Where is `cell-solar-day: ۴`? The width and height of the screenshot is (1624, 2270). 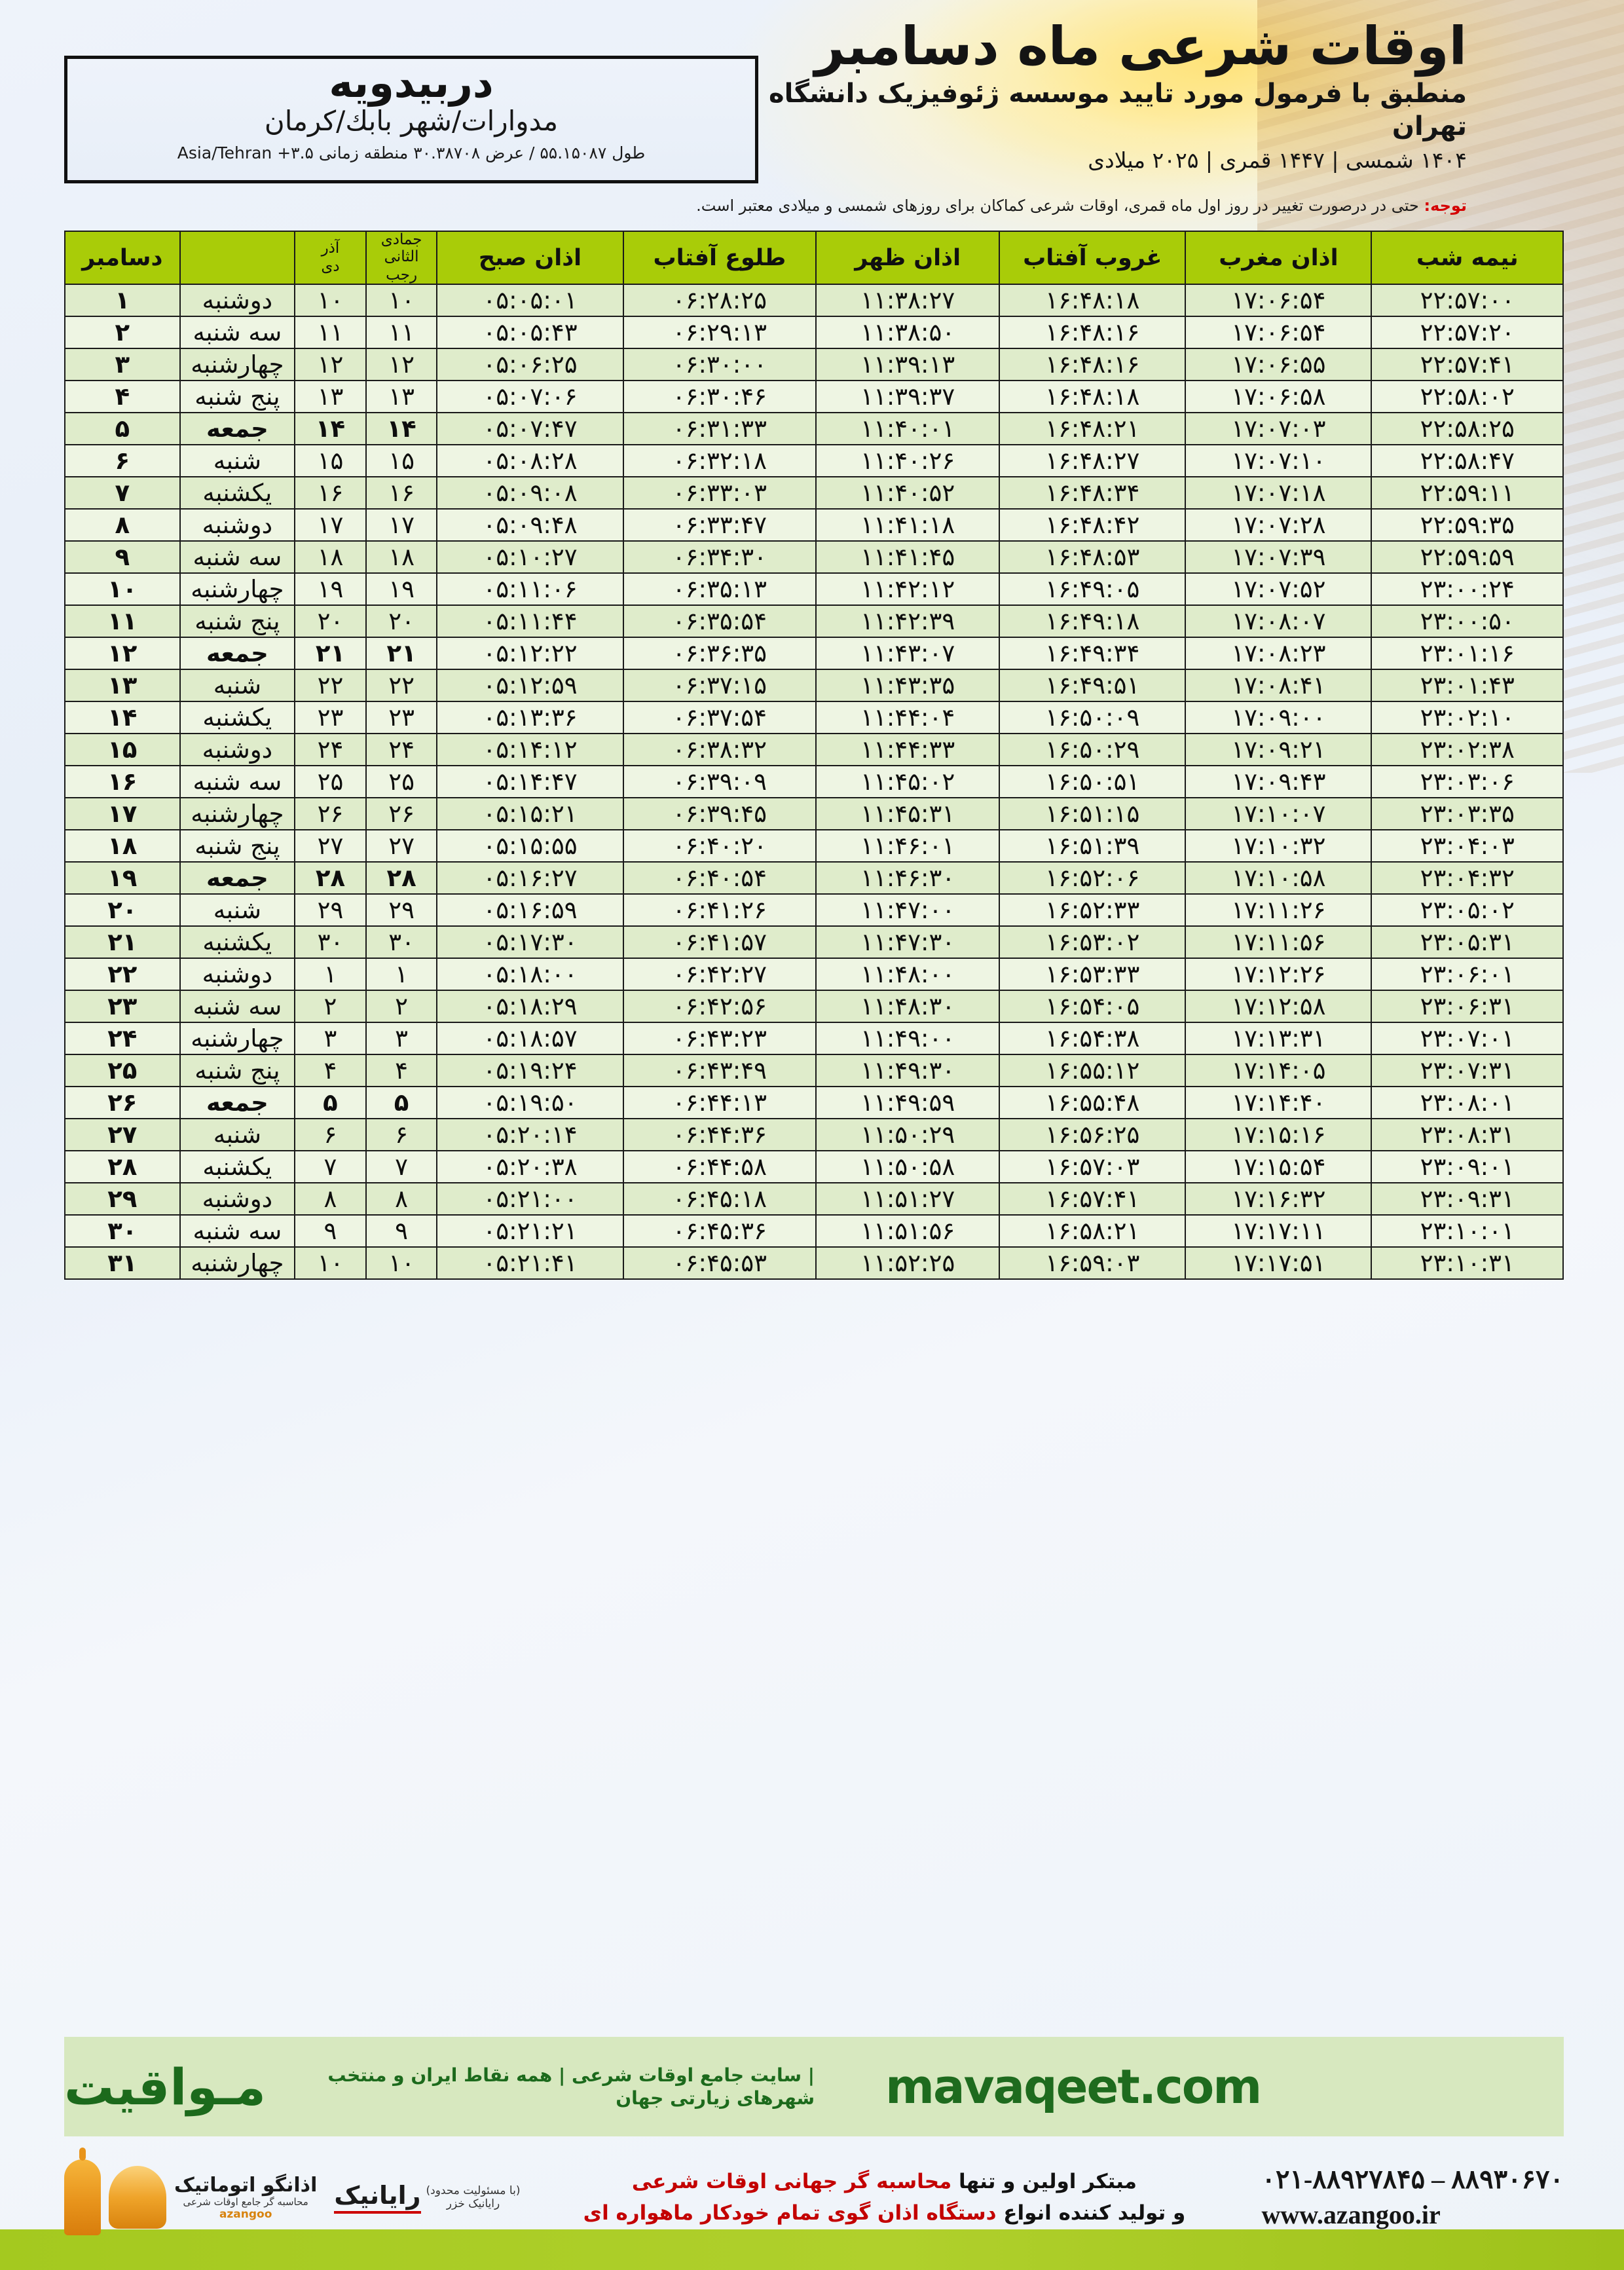
cell-solar-day: ۴ is located at coordinates (330, 1071).